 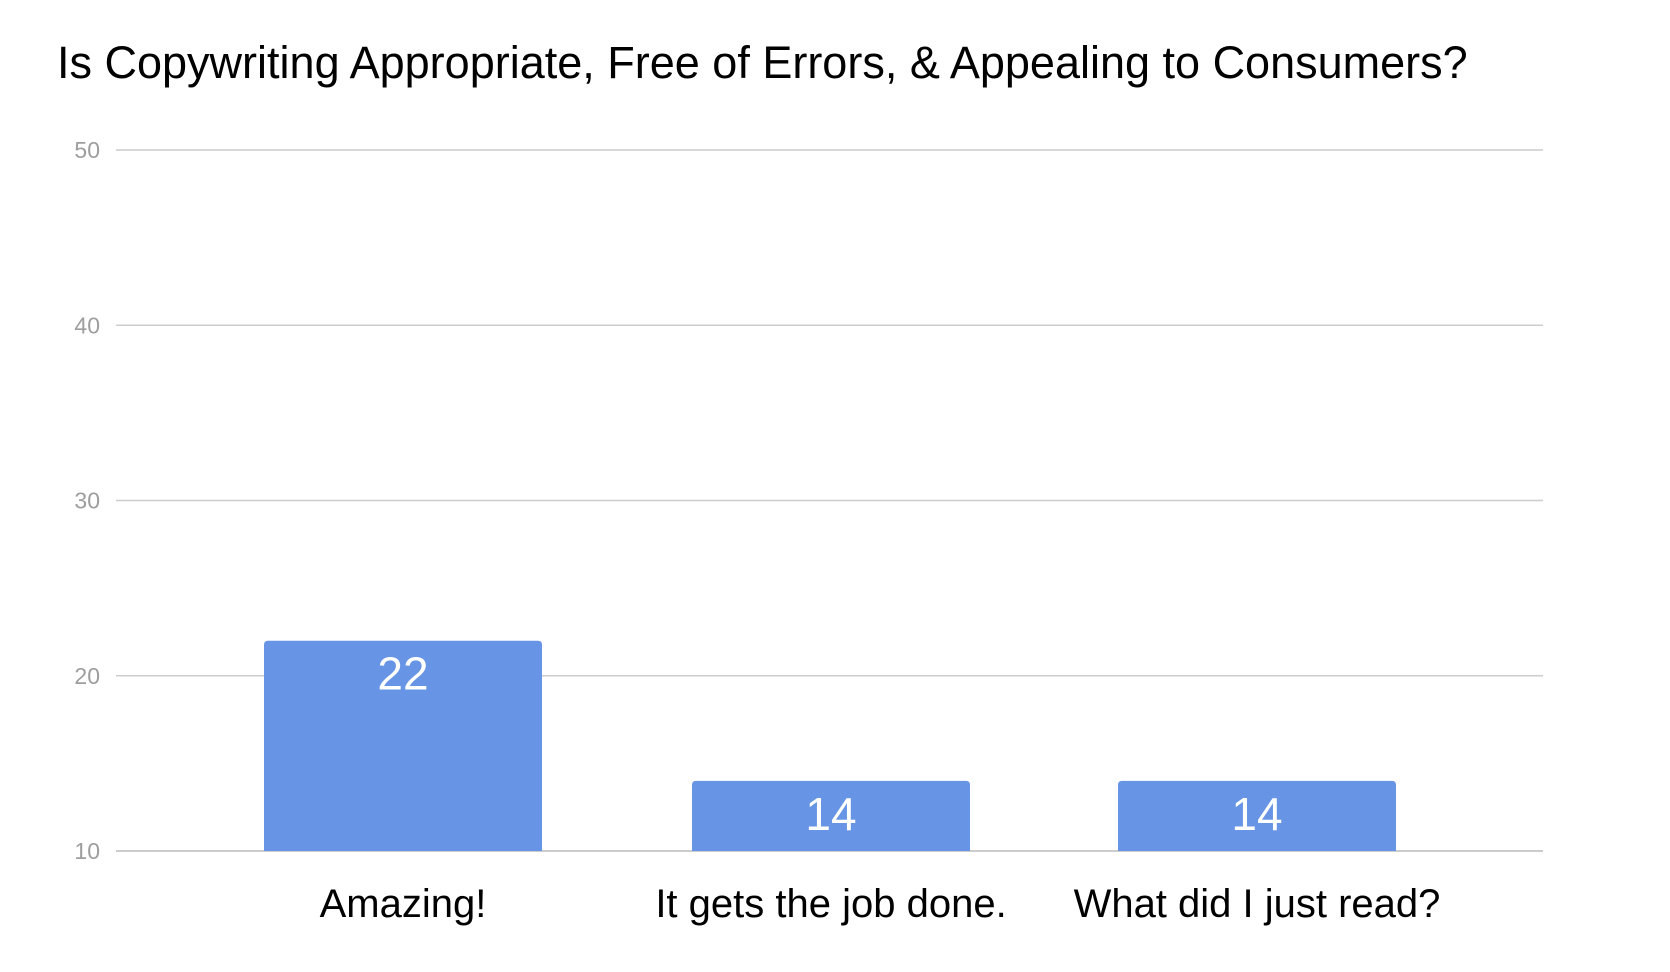 What do you see at coordinates (87, 851) in the screenshot?
I see `y-tick-label: 10` at bounding box center [87, 851].